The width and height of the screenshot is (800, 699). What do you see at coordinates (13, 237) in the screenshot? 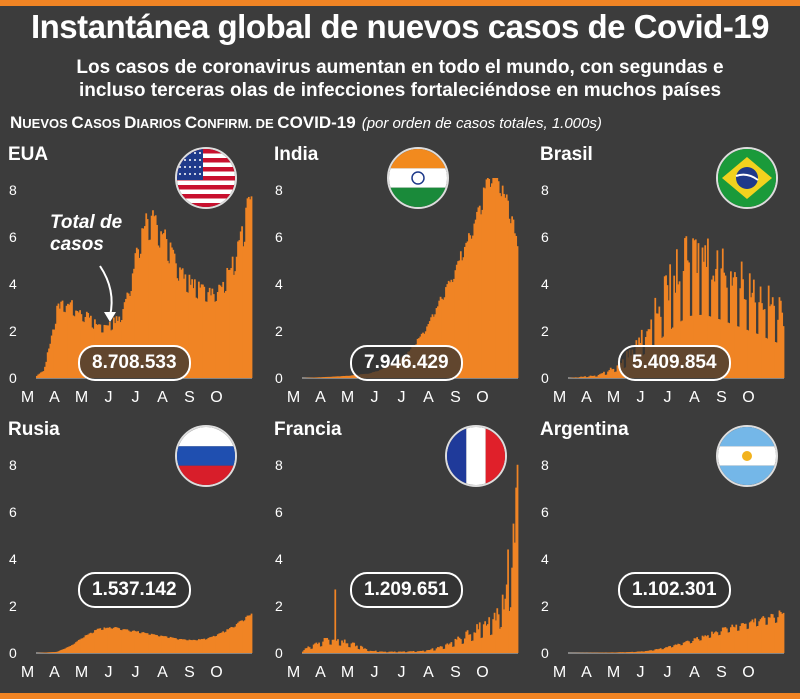
I see `y-tick-label: 6` at bounding box center [13, 237].